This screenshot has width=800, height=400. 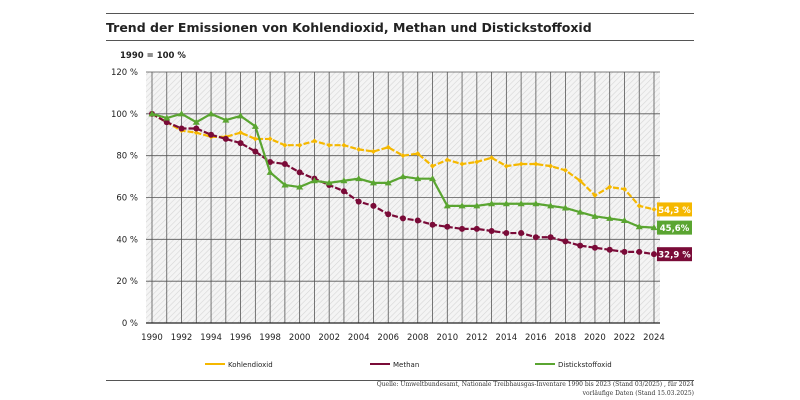 What do you see at coordinates (400, 380) in the screenshot?
I see `footer-divider` at bounding box center [400, 380].